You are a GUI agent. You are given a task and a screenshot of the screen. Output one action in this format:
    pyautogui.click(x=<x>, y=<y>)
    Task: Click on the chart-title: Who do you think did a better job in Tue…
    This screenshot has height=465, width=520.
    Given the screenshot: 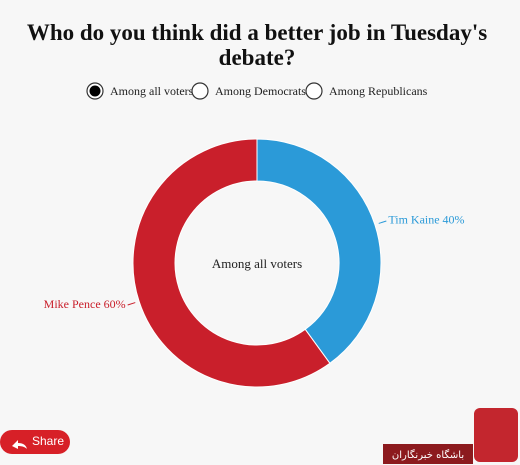 What is the action you would take?
    pyautogui.click(x=257, y=45)
    